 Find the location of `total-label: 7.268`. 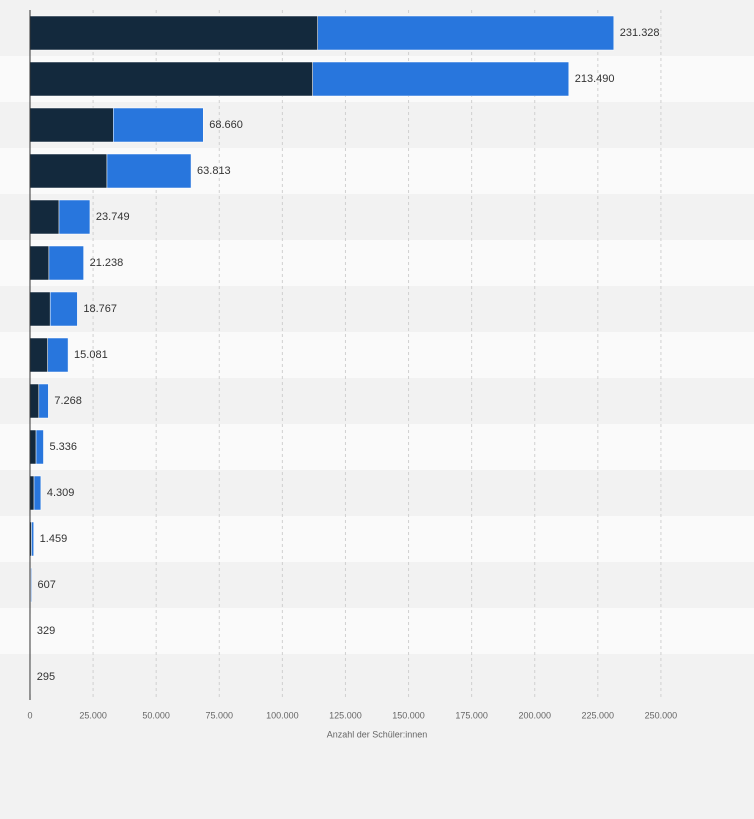

total-label: 7.268 is located at coordinates (68, 401).